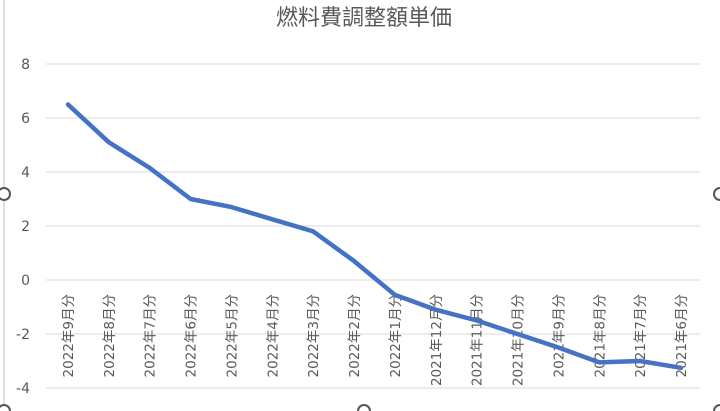  What do you see at coordinates (25, 65) in the screenshot?
I see `y-tick-label: 8` at bounding box center [25, 65].